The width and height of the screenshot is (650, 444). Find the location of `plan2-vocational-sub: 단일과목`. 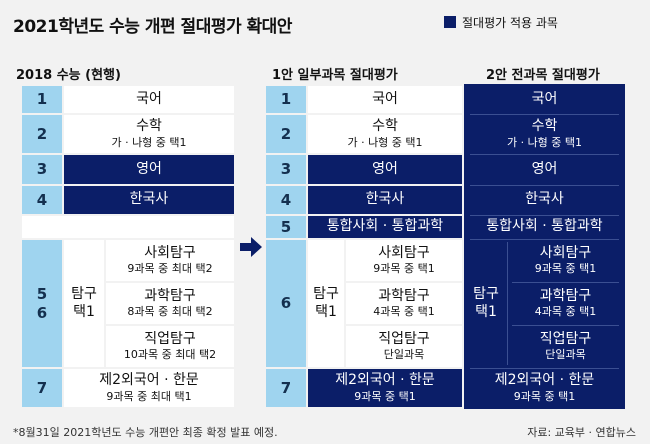

plan2-vocational-sub: 단일과목 is located at coordinates (565, 355).